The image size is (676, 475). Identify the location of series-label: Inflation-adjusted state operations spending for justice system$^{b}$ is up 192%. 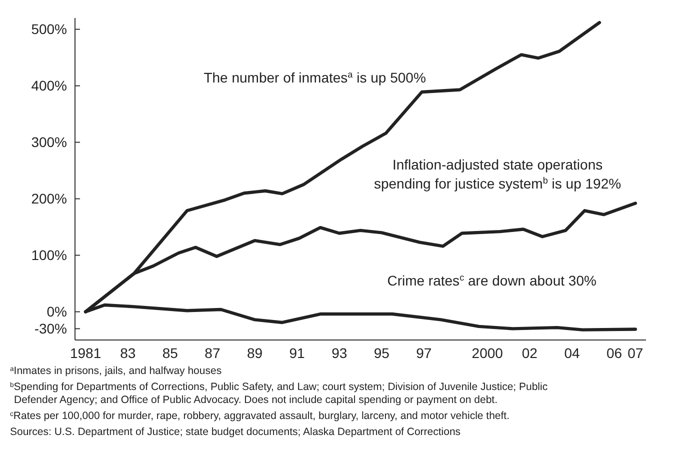
(498, 174).